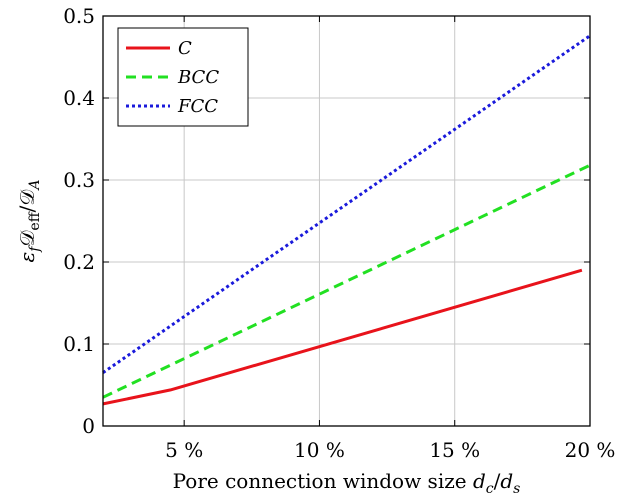 The width and height of the screenshot is (632, 498). I want to click on legend: C BCC FCC, so click(183, 77).